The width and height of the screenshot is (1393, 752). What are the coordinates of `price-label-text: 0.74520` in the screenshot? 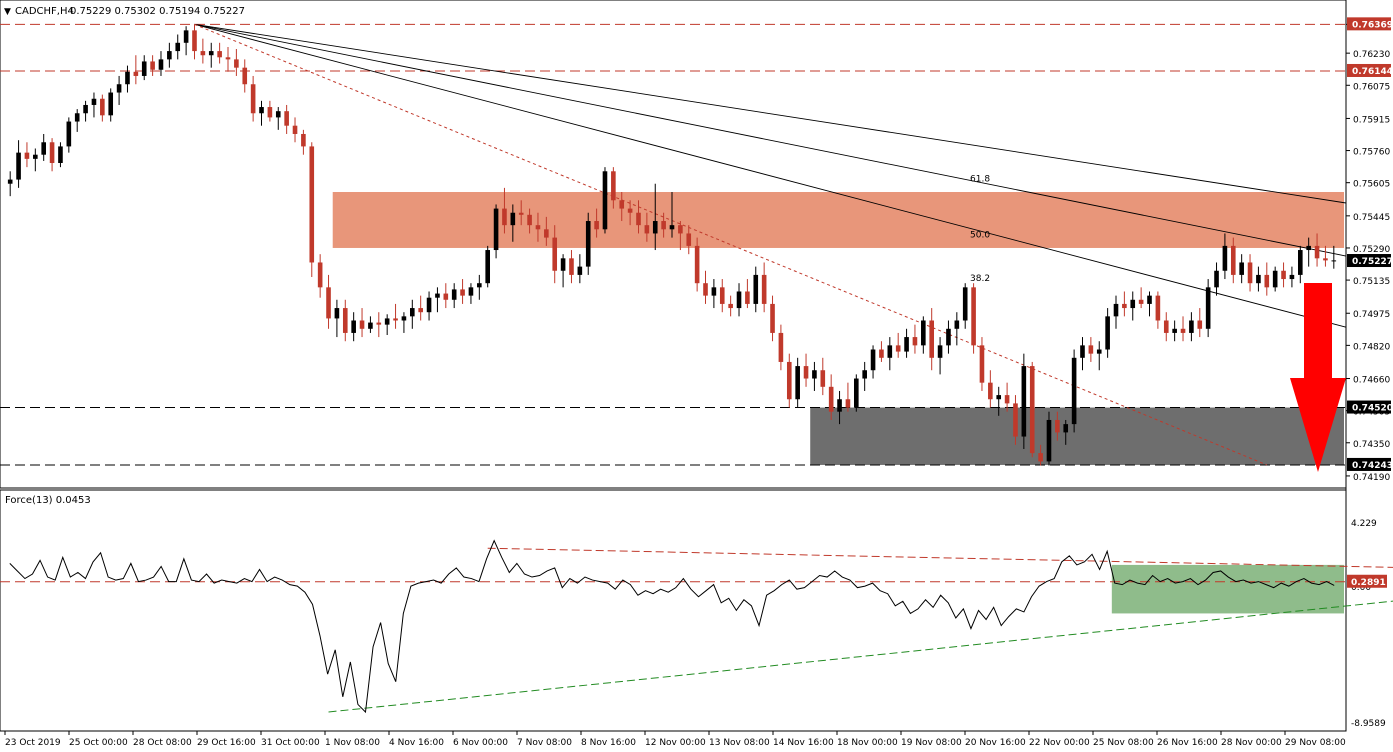 It's located at (1372, 409).